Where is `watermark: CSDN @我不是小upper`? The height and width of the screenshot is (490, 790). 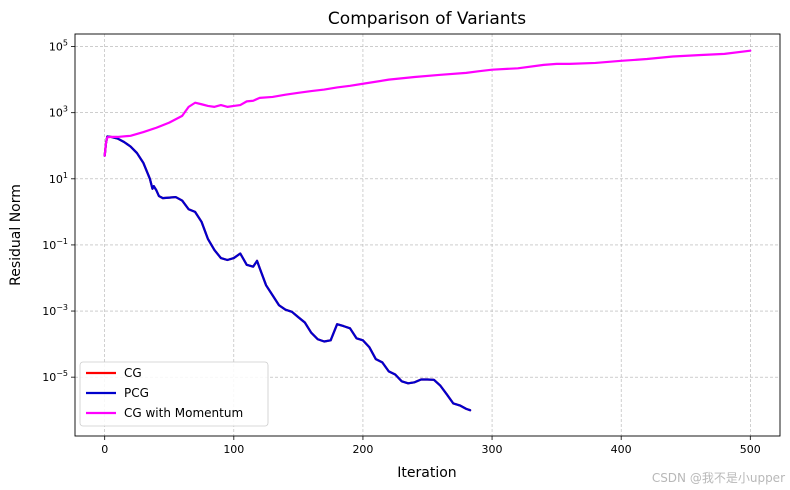 watermark: CSDN @我不是小upper is located at coordinates (718, 478).